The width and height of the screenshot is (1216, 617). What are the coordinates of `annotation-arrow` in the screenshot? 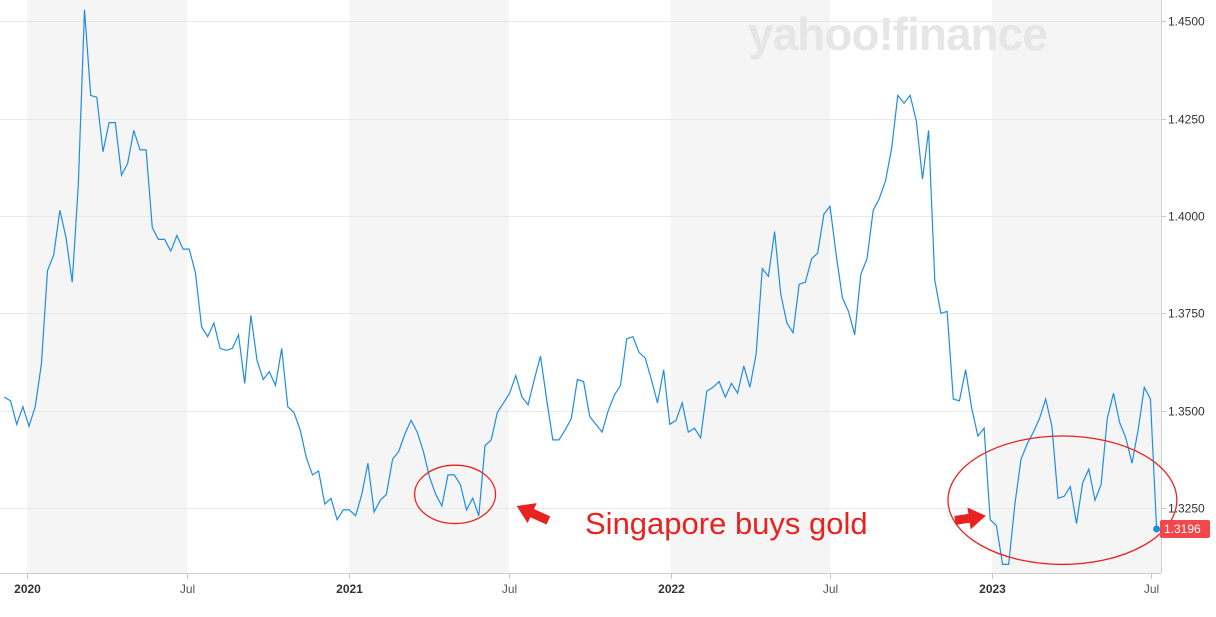 It's located at (533, 514).